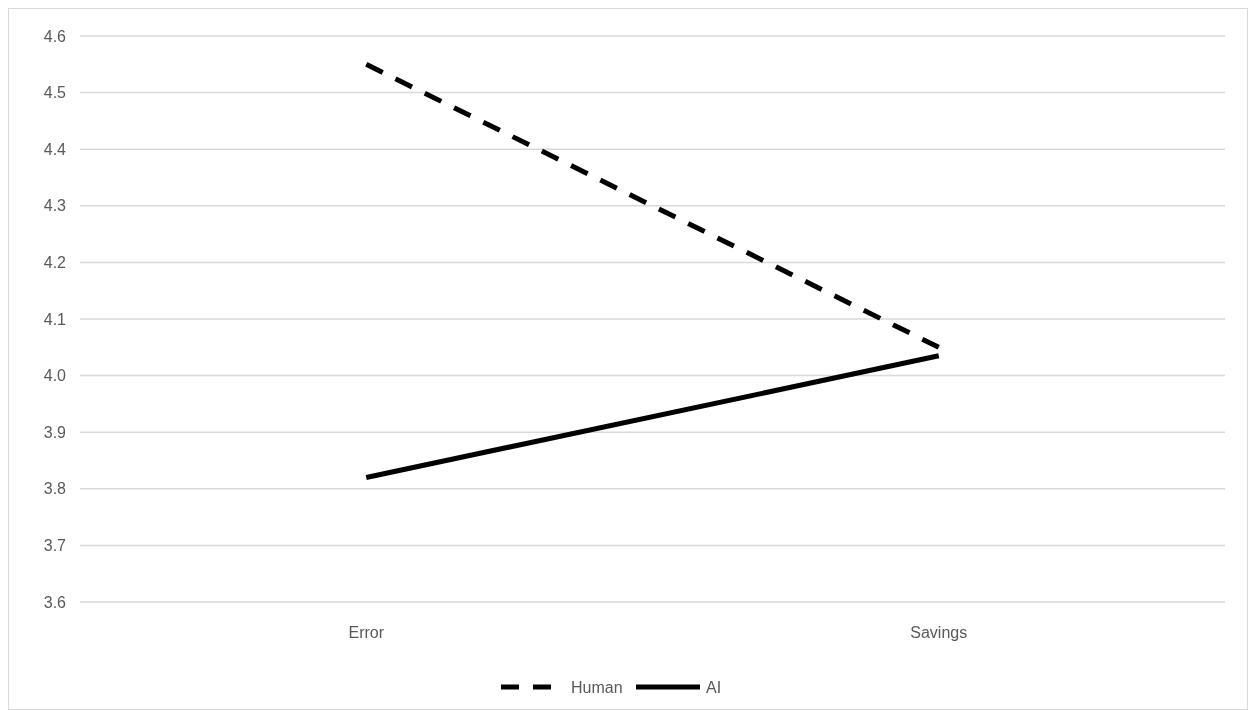 The image size is (1252, 710). Describe the element at coordinates (714, 687) in the screenshot. I see `legend-label: AI` at that location.